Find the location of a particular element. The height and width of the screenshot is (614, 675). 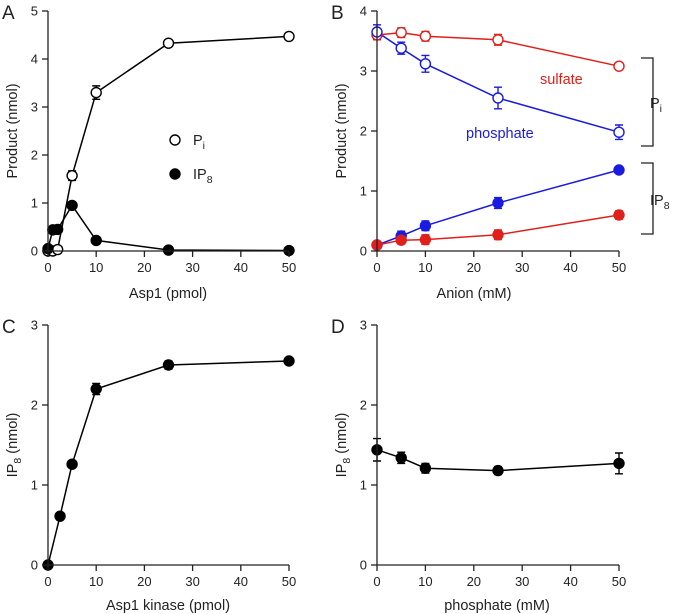

panel-letter-d: D is located at coordinates (338, 327).